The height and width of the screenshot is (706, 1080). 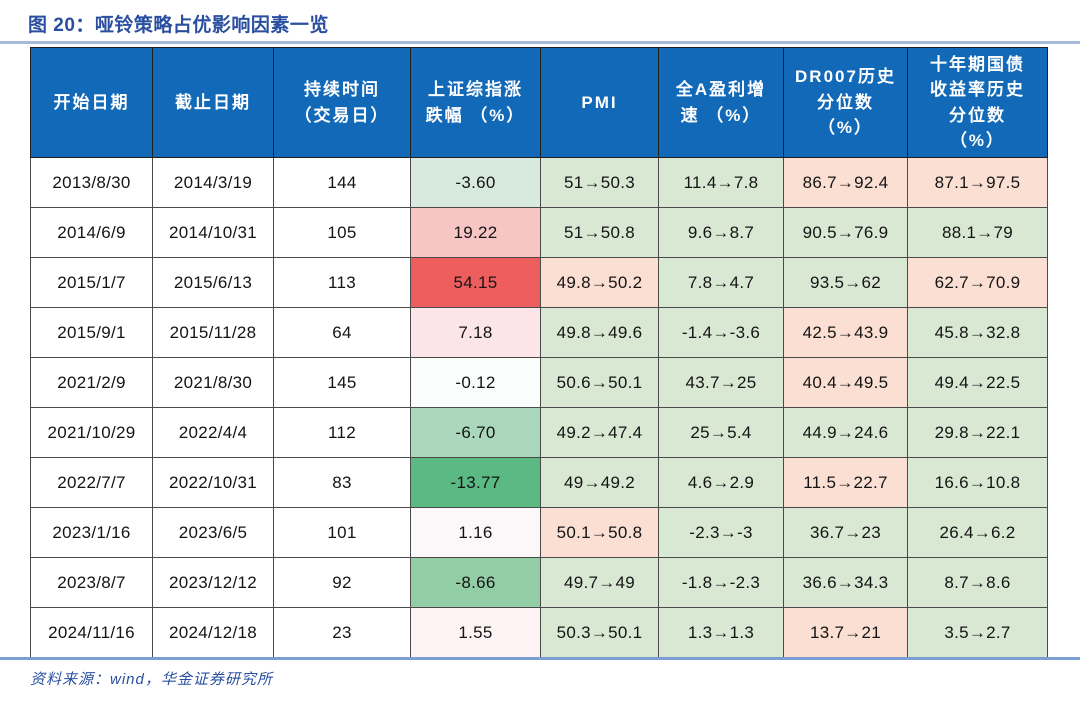 What do you see at coordinates (342, 482) in the screenshot?
I see `table-cell: 83` at bounding box center [342, 482].